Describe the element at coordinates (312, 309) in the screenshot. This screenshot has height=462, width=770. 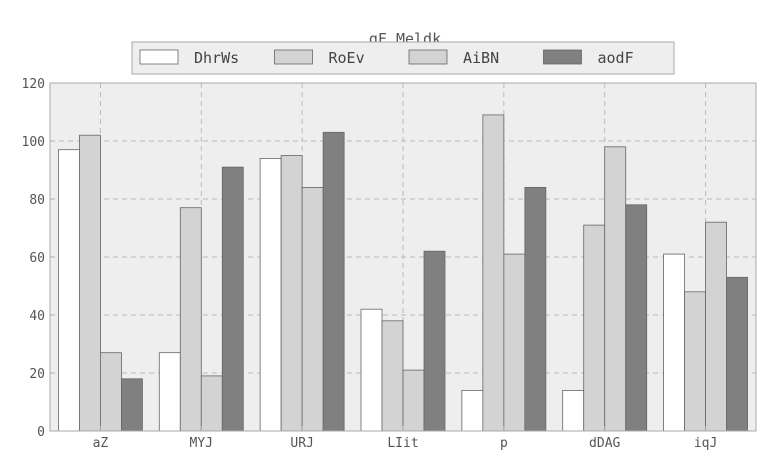
I see `bar-AiBN-URJ` at that location.